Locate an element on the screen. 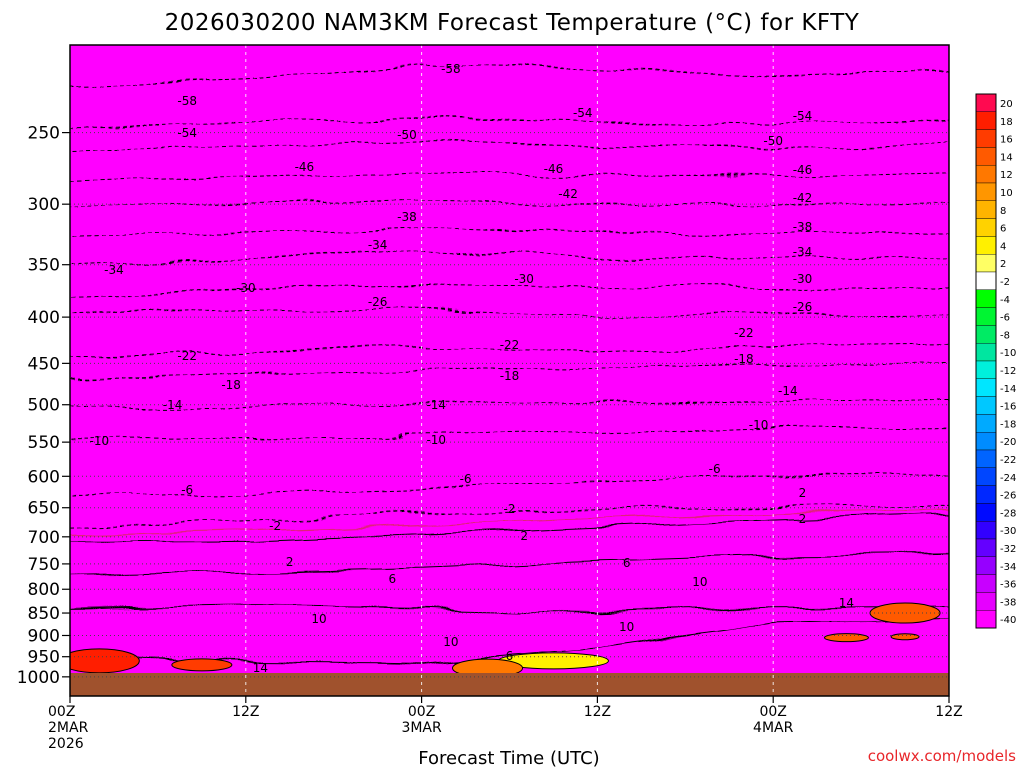 The height and width of the screenshot is (768, 1024). y-tick-label: 650 is located at coordinates (44, 509).